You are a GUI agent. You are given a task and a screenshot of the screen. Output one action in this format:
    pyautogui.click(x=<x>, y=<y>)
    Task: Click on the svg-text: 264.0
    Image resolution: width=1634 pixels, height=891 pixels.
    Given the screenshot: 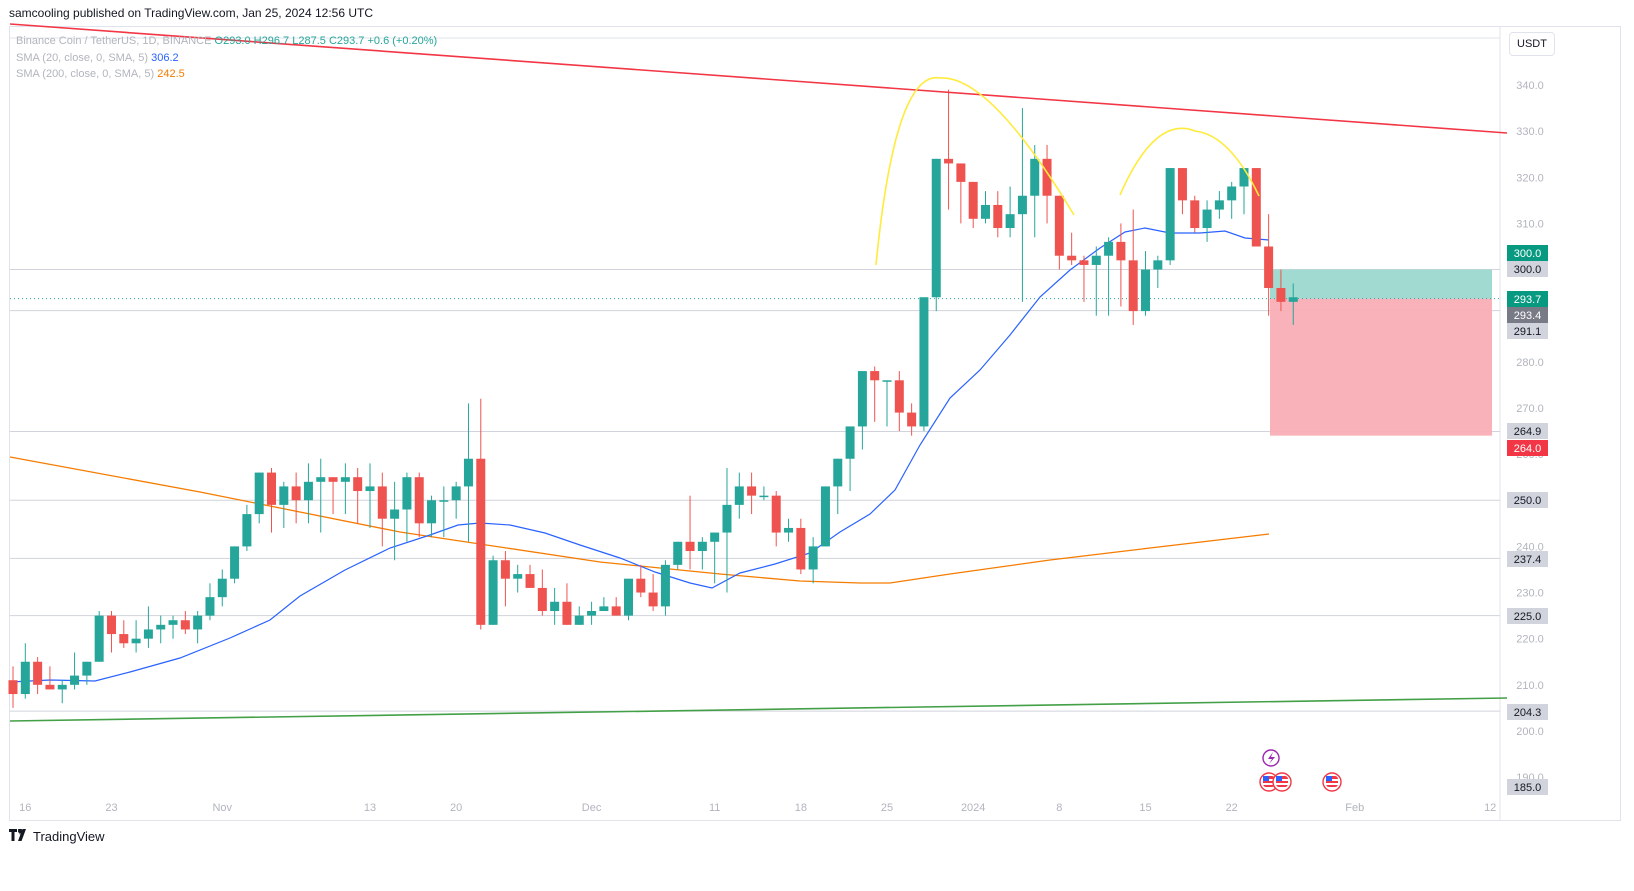 What is the action you would take?
    pyautogui.click(x=1528, y=449)
    